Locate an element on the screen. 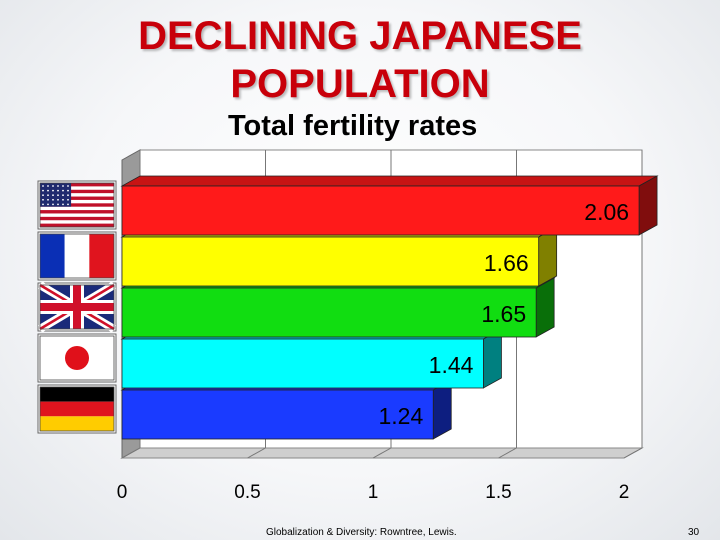 The height and width of the screenshot is (540, 720). bar-0: 2.06 is located at coordinates (389, 205).